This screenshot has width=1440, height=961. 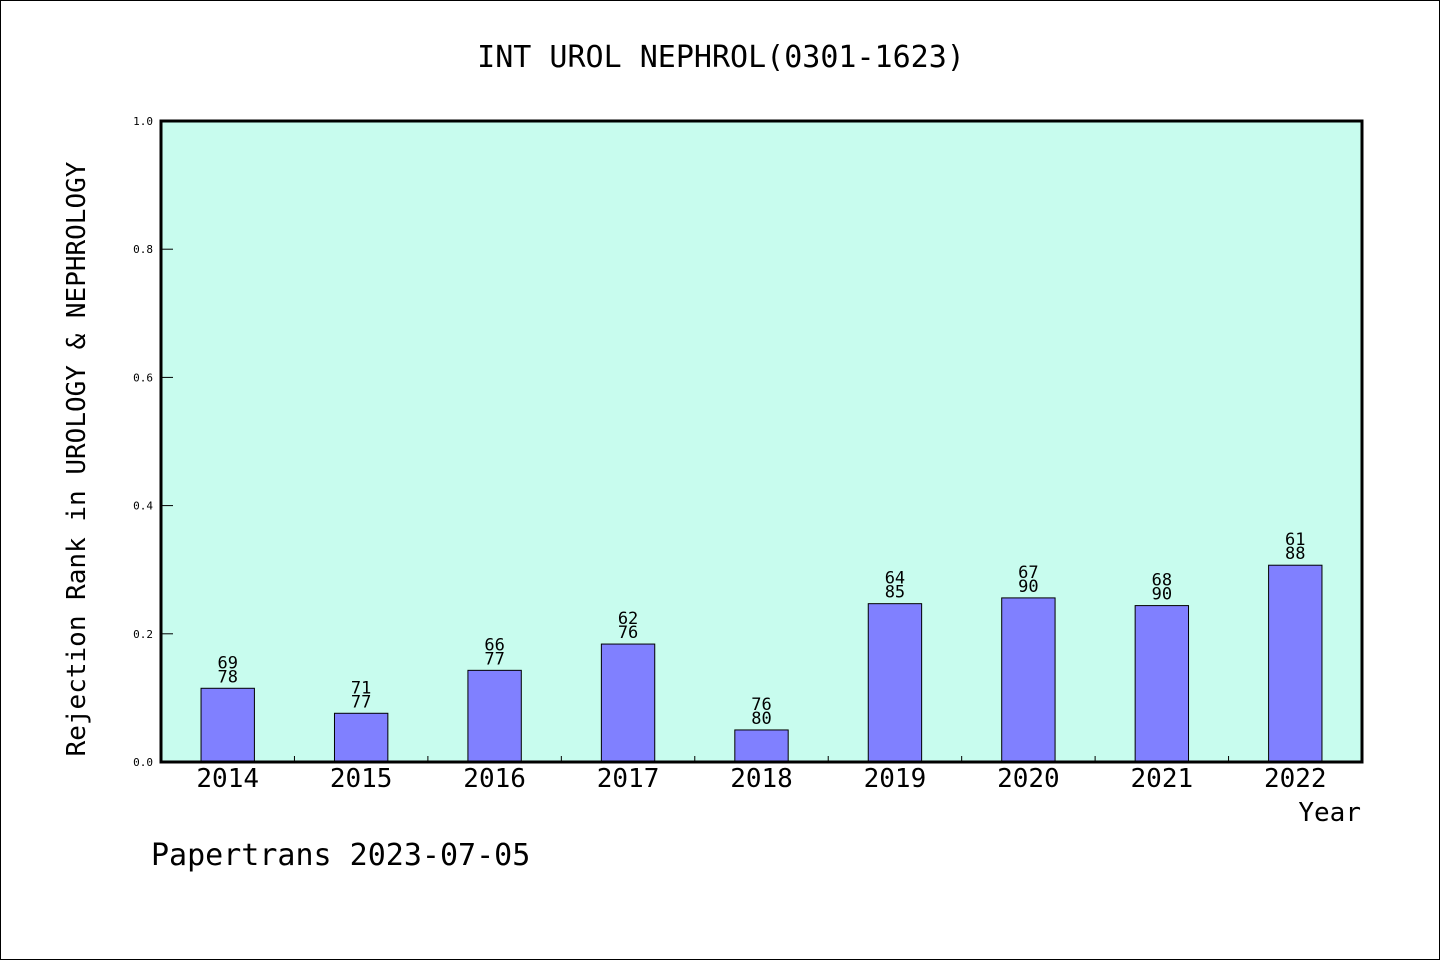 What do you see at coordinates (1162, 779) in the screenshot?
I see `x-tick-label: 2021` at bounding box center [1162, 779].